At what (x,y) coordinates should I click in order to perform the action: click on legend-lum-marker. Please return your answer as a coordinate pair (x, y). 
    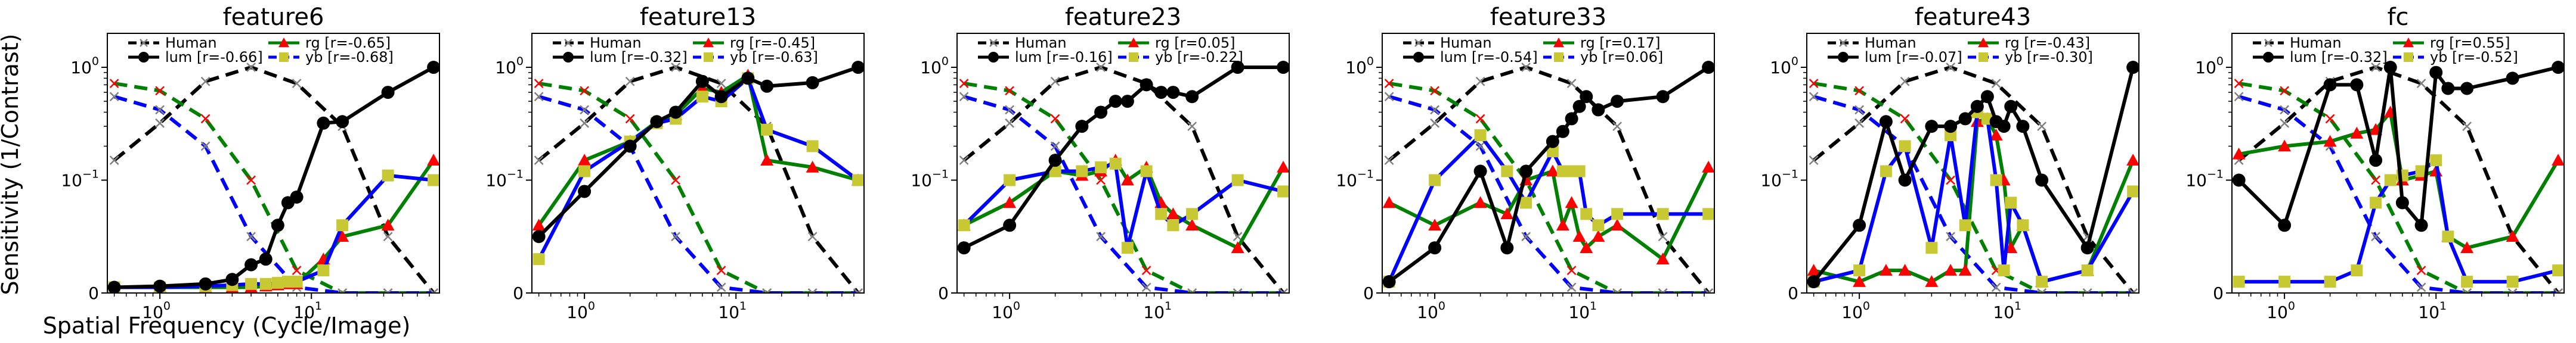
    Looking at the image, I should click on (144, 58).